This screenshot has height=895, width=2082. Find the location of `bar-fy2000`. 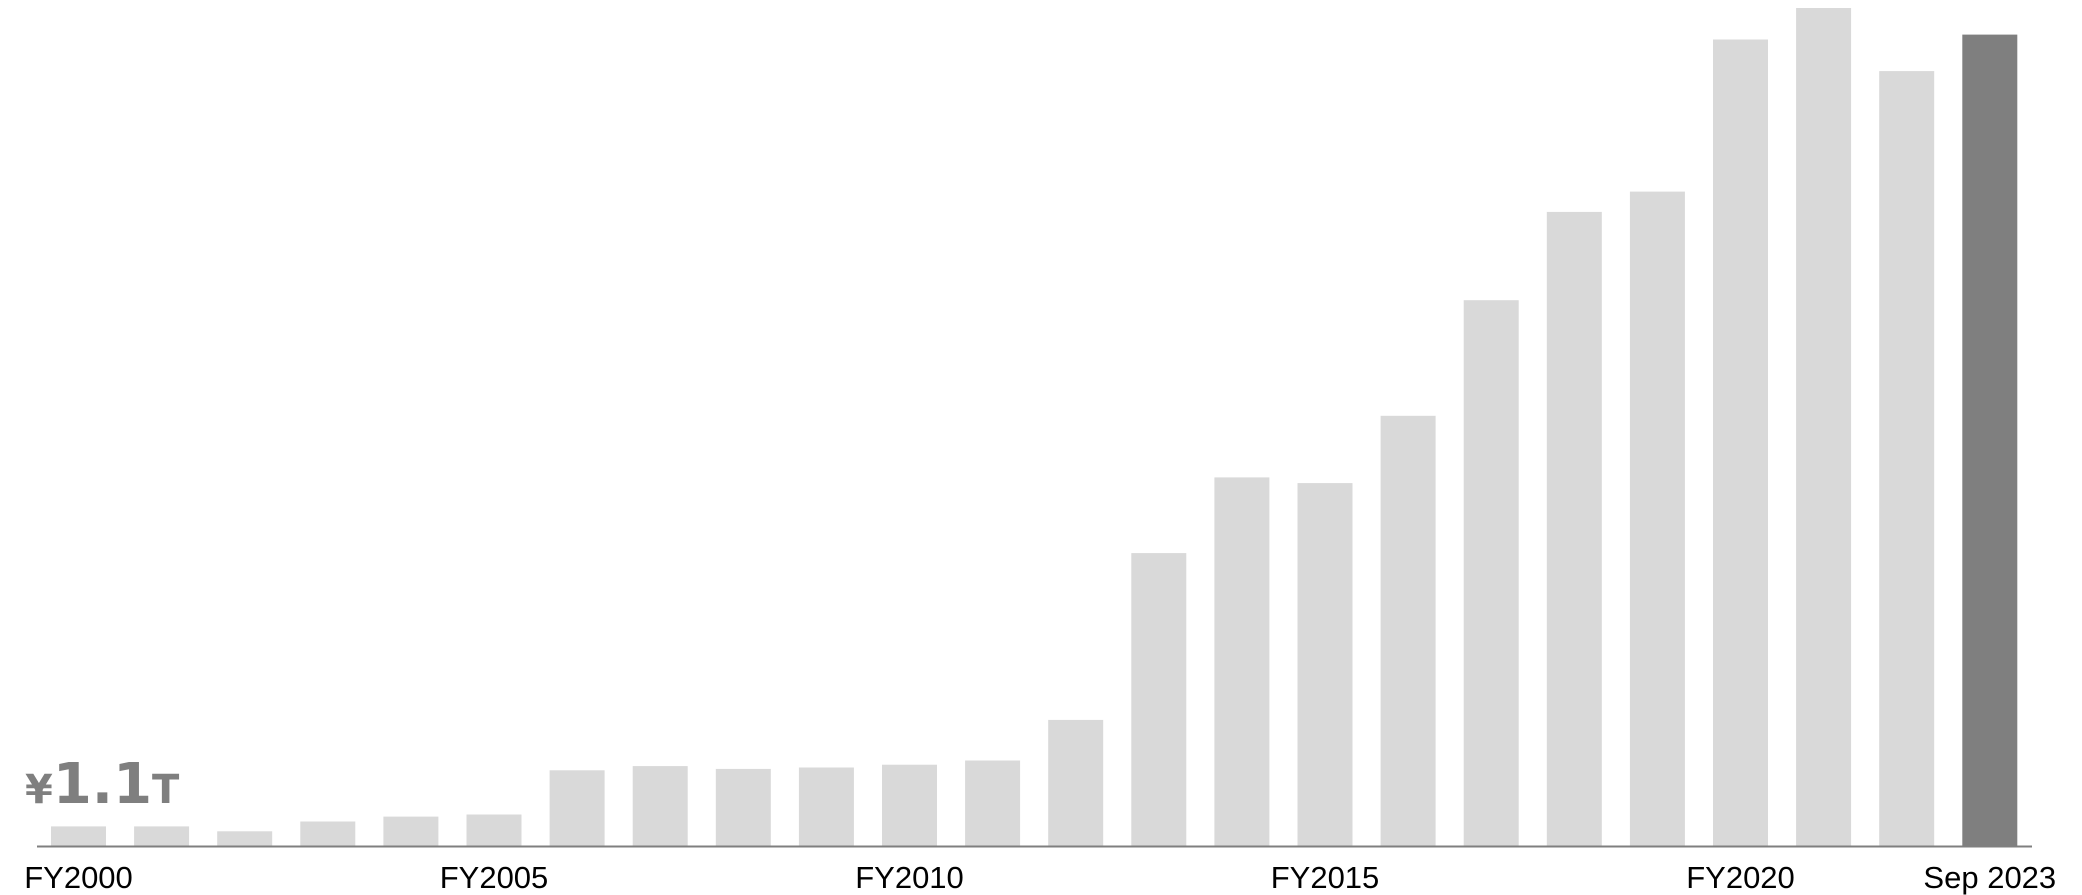

bar-fy2000 is located at coordinates (78, 836).